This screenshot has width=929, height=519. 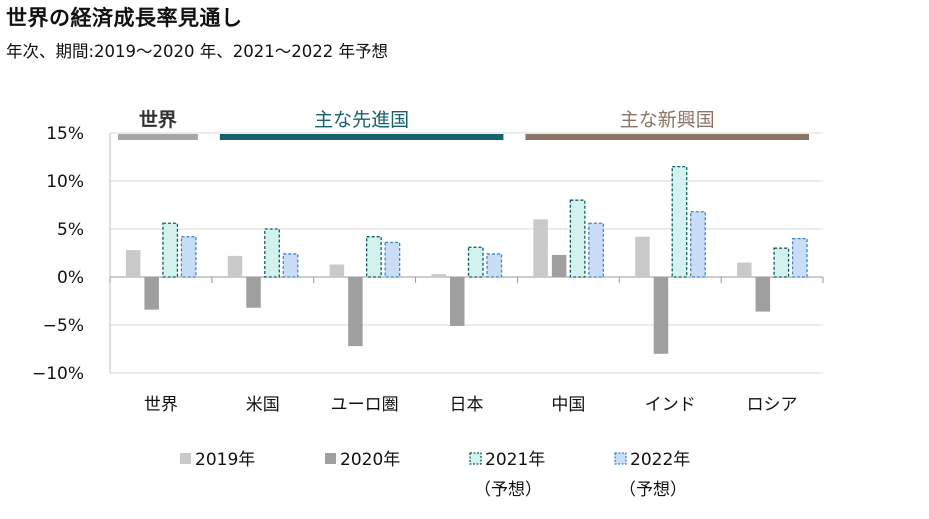 I want to click on x-tick-label: 日本, so click(x=467, y=405).